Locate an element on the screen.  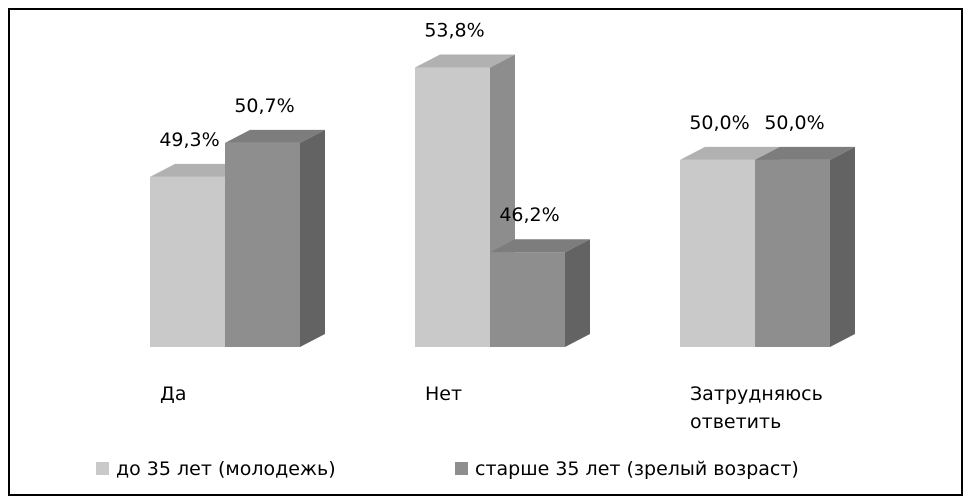
data-label: 46,2% is located at coordinates (529, 215).